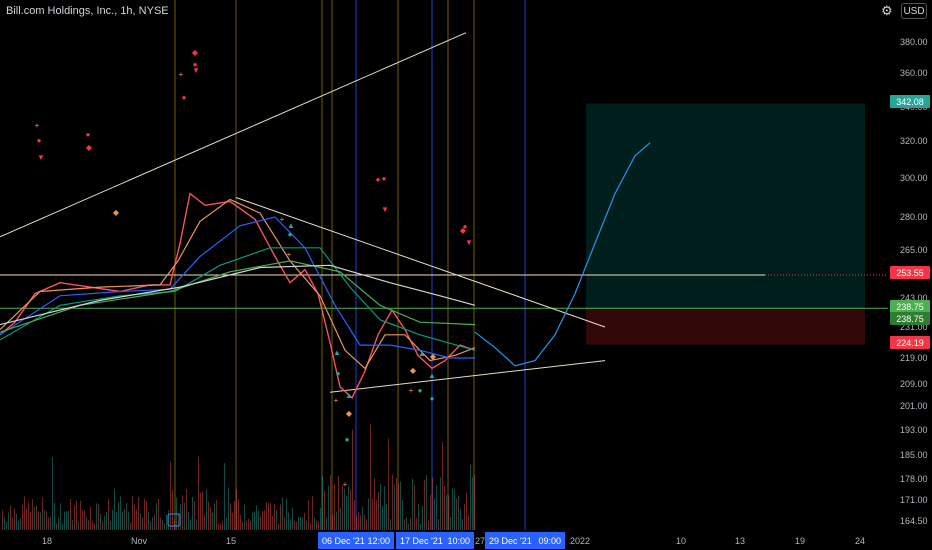 The height and width of the screenshot is (550, 932). Describe the element at coordinates (231, 541) in the screenshot. I see `x-tick-label: 15` at that location.